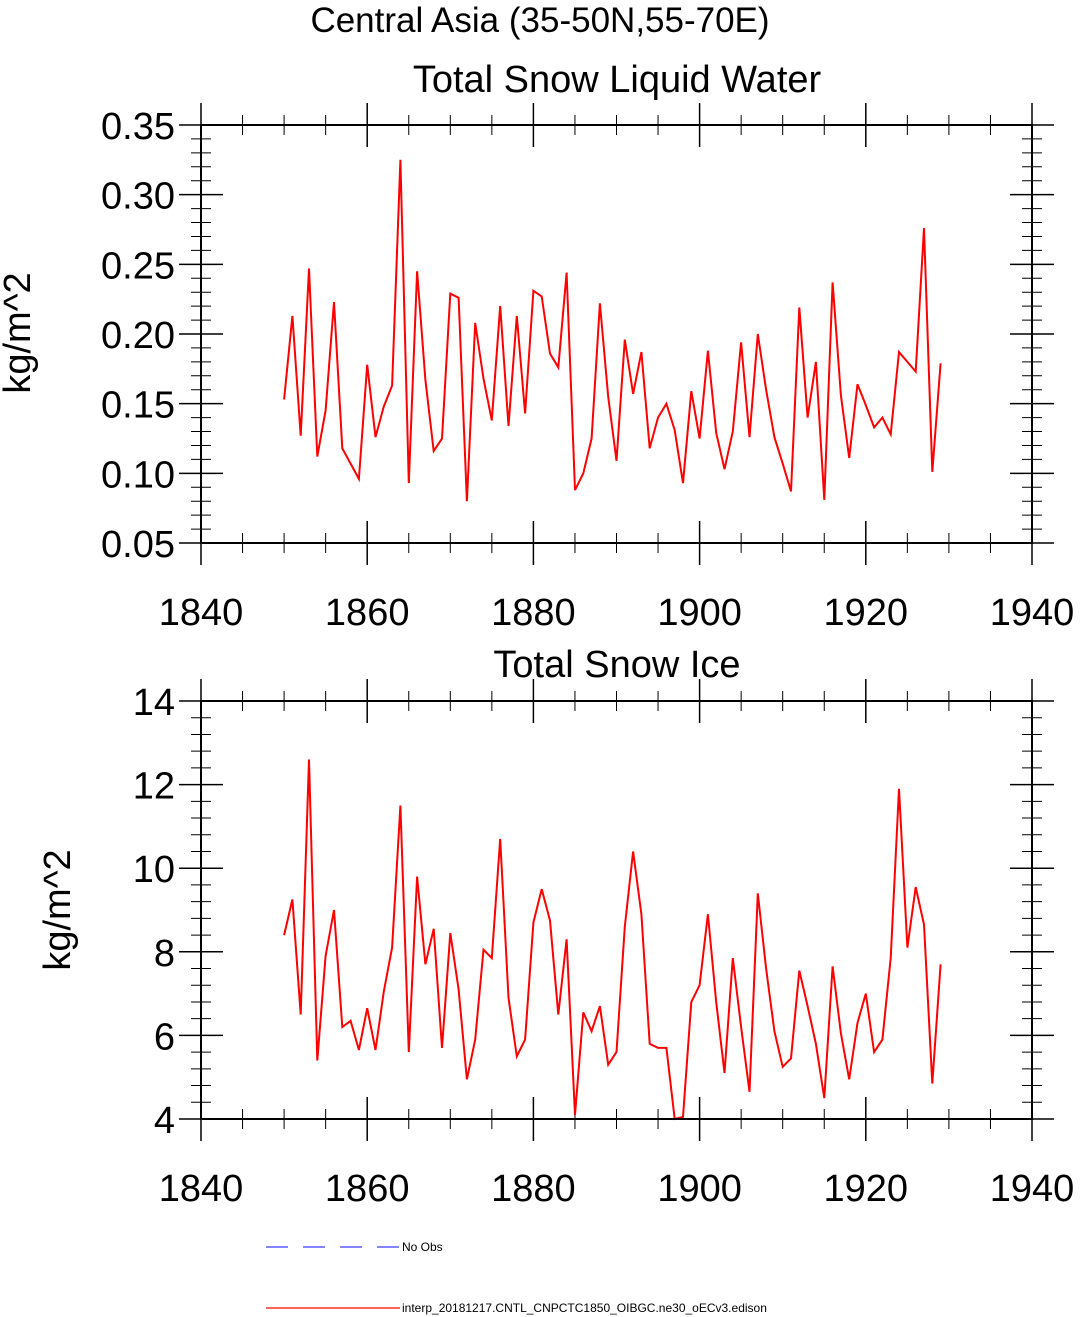 Image resolution: width=1080 pixels, height=1317 pixels. I want to click on y-tick-label: 0.35, so click(138, 127).